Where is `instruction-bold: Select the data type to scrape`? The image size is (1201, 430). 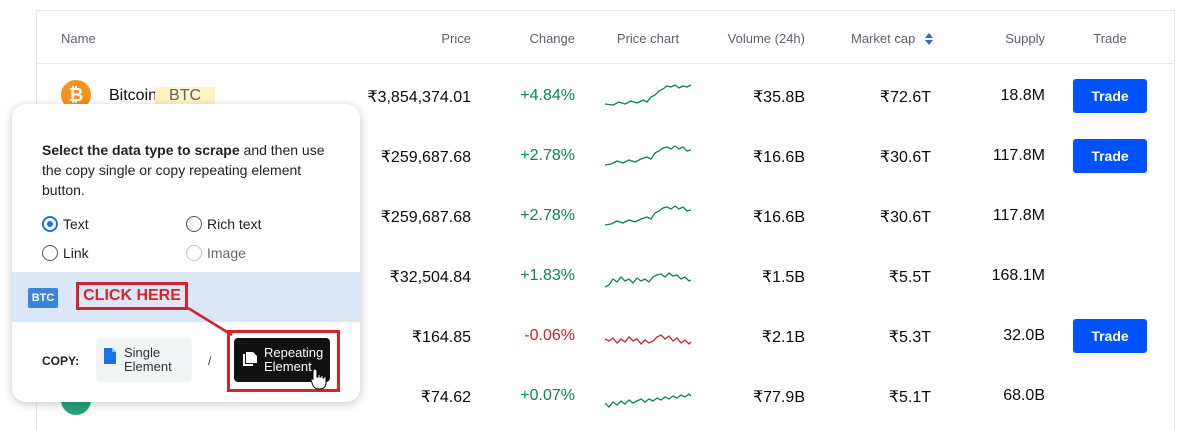 instruction-bold: Select the data type to scrape is located at coordinates (141, 150).